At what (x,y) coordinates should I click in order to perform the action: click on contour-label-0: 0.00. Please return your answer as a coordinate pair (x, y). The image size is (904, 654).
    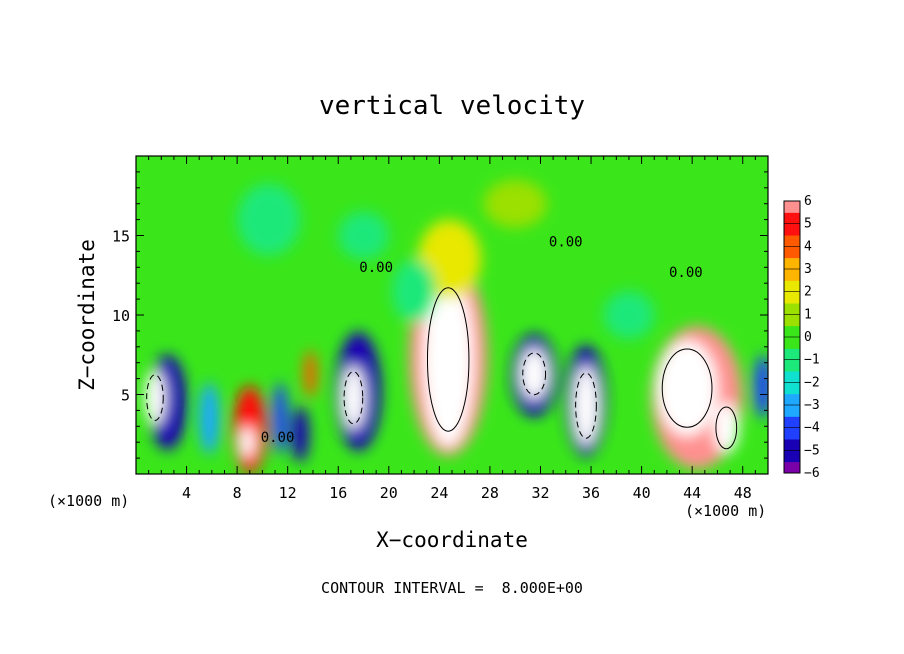
    Looking at the image, I should click on (376, 268).